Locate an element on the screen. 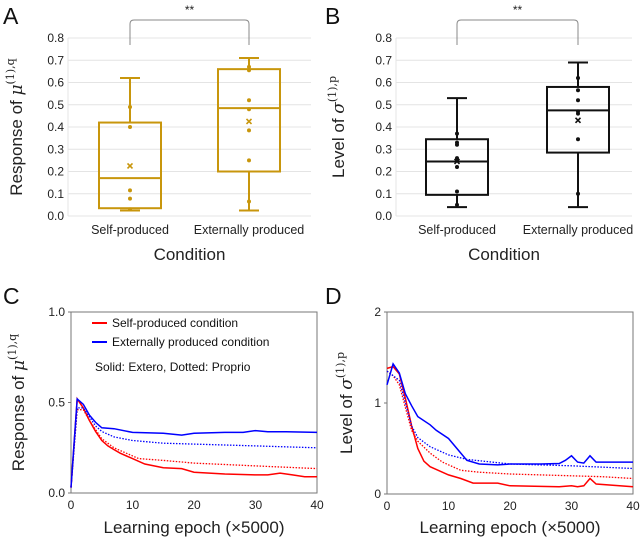 The height and width of the screenshot is (539, 640). panel-letter: D is located at coordinates (333, 296).